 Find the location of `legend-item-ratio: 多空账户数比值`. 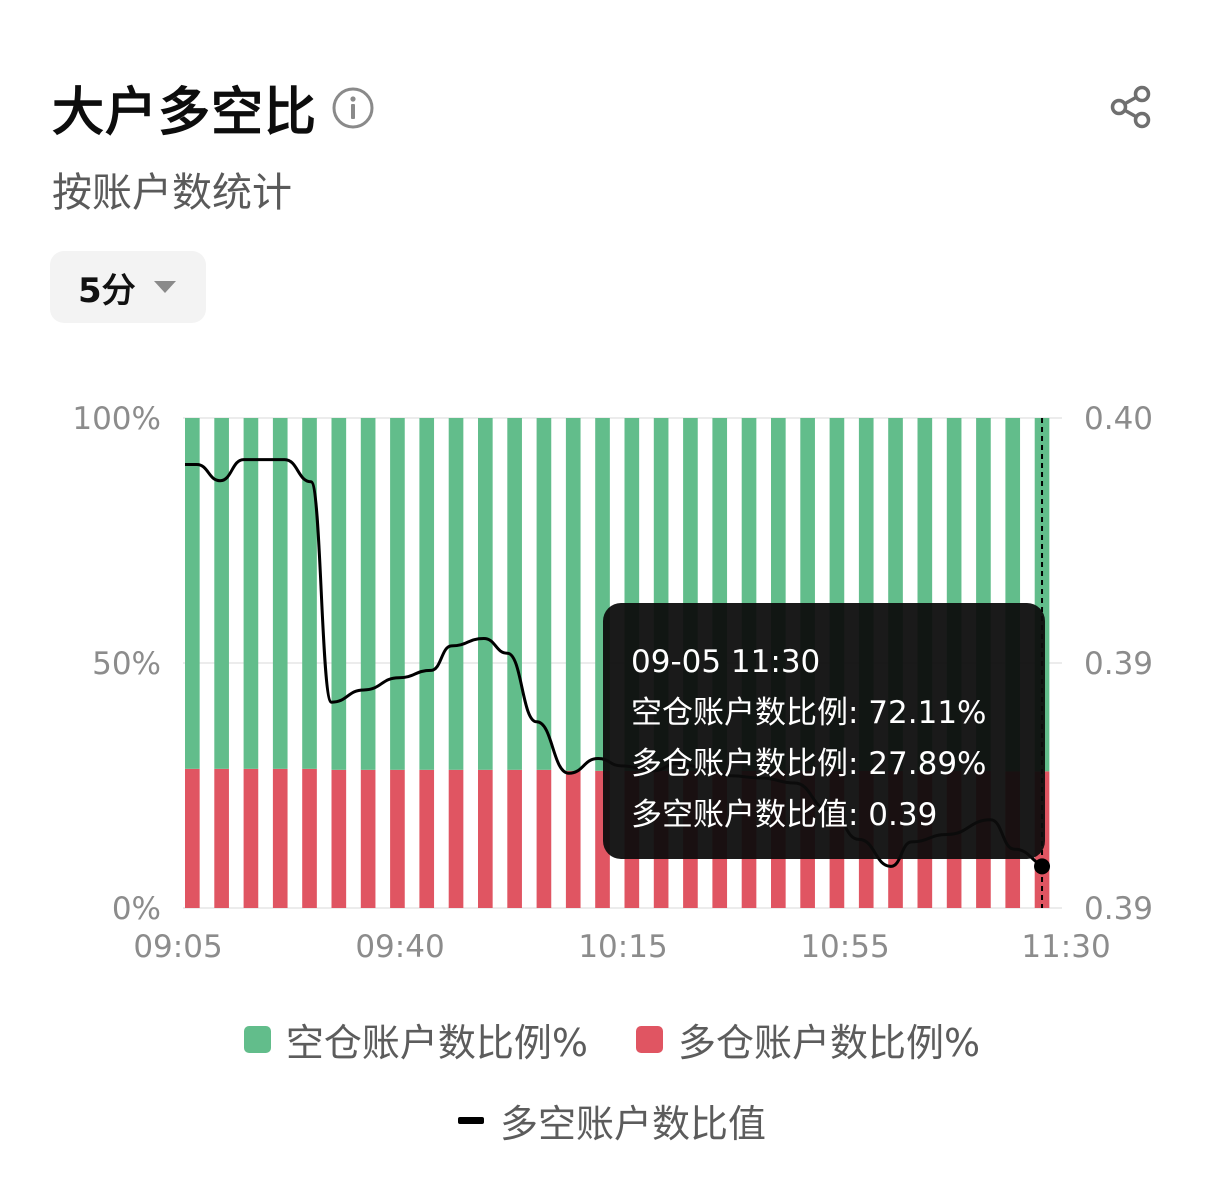

legend-item-ratio: 多空账户数比值 is located at coordinates (611, 1120).